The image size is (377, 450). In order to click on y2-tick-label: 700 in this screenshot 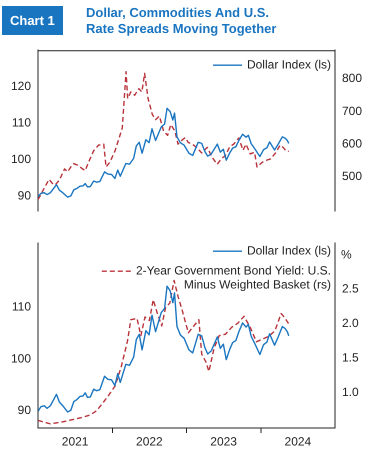, I will do `click(352, 111)`.